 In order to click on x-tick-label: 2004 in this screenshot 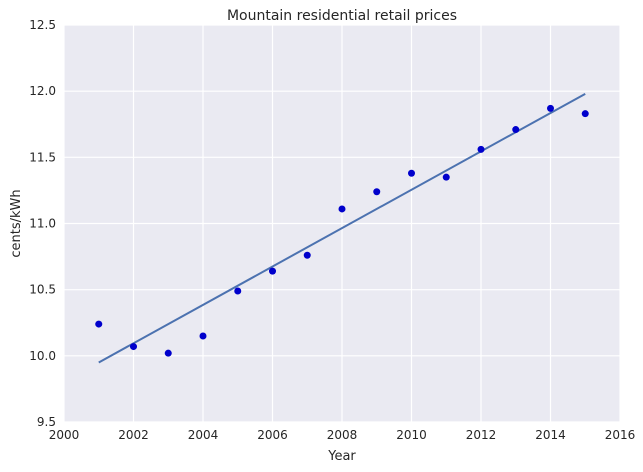, I will do `click(203, 435)`.